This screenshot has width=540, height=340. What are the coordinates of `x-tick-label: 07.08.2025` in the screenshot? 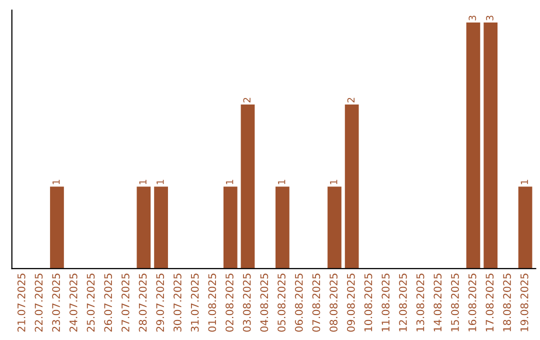 It's located at (316, 303).